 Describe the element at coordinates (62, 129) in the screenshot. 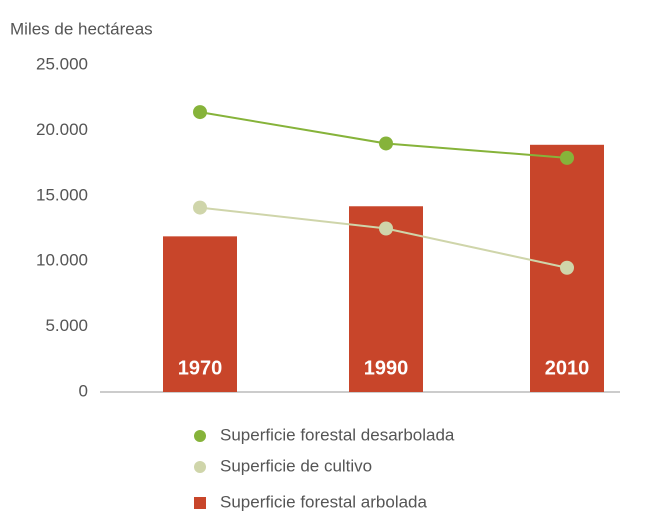

I see `y-tick-label: 20.000` at that location.